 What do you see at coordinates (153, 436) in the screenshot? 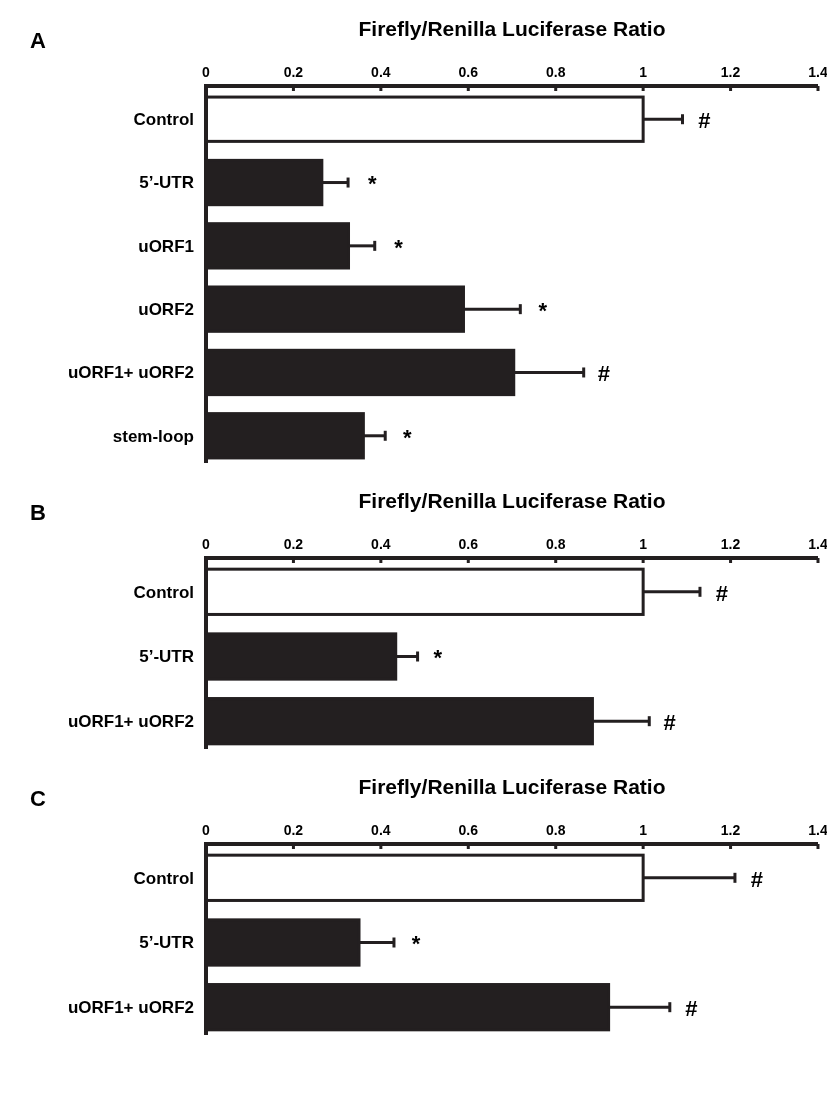
I see `y-tick-label: stem-loop` at bounding box center [153, 436].